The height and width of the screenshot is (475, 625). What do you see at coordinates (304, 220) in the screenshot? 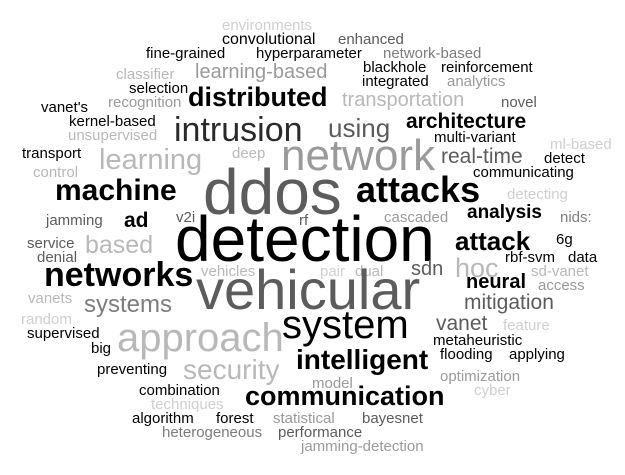
I see `word-rf: rf` at bounding box center [304, 220].